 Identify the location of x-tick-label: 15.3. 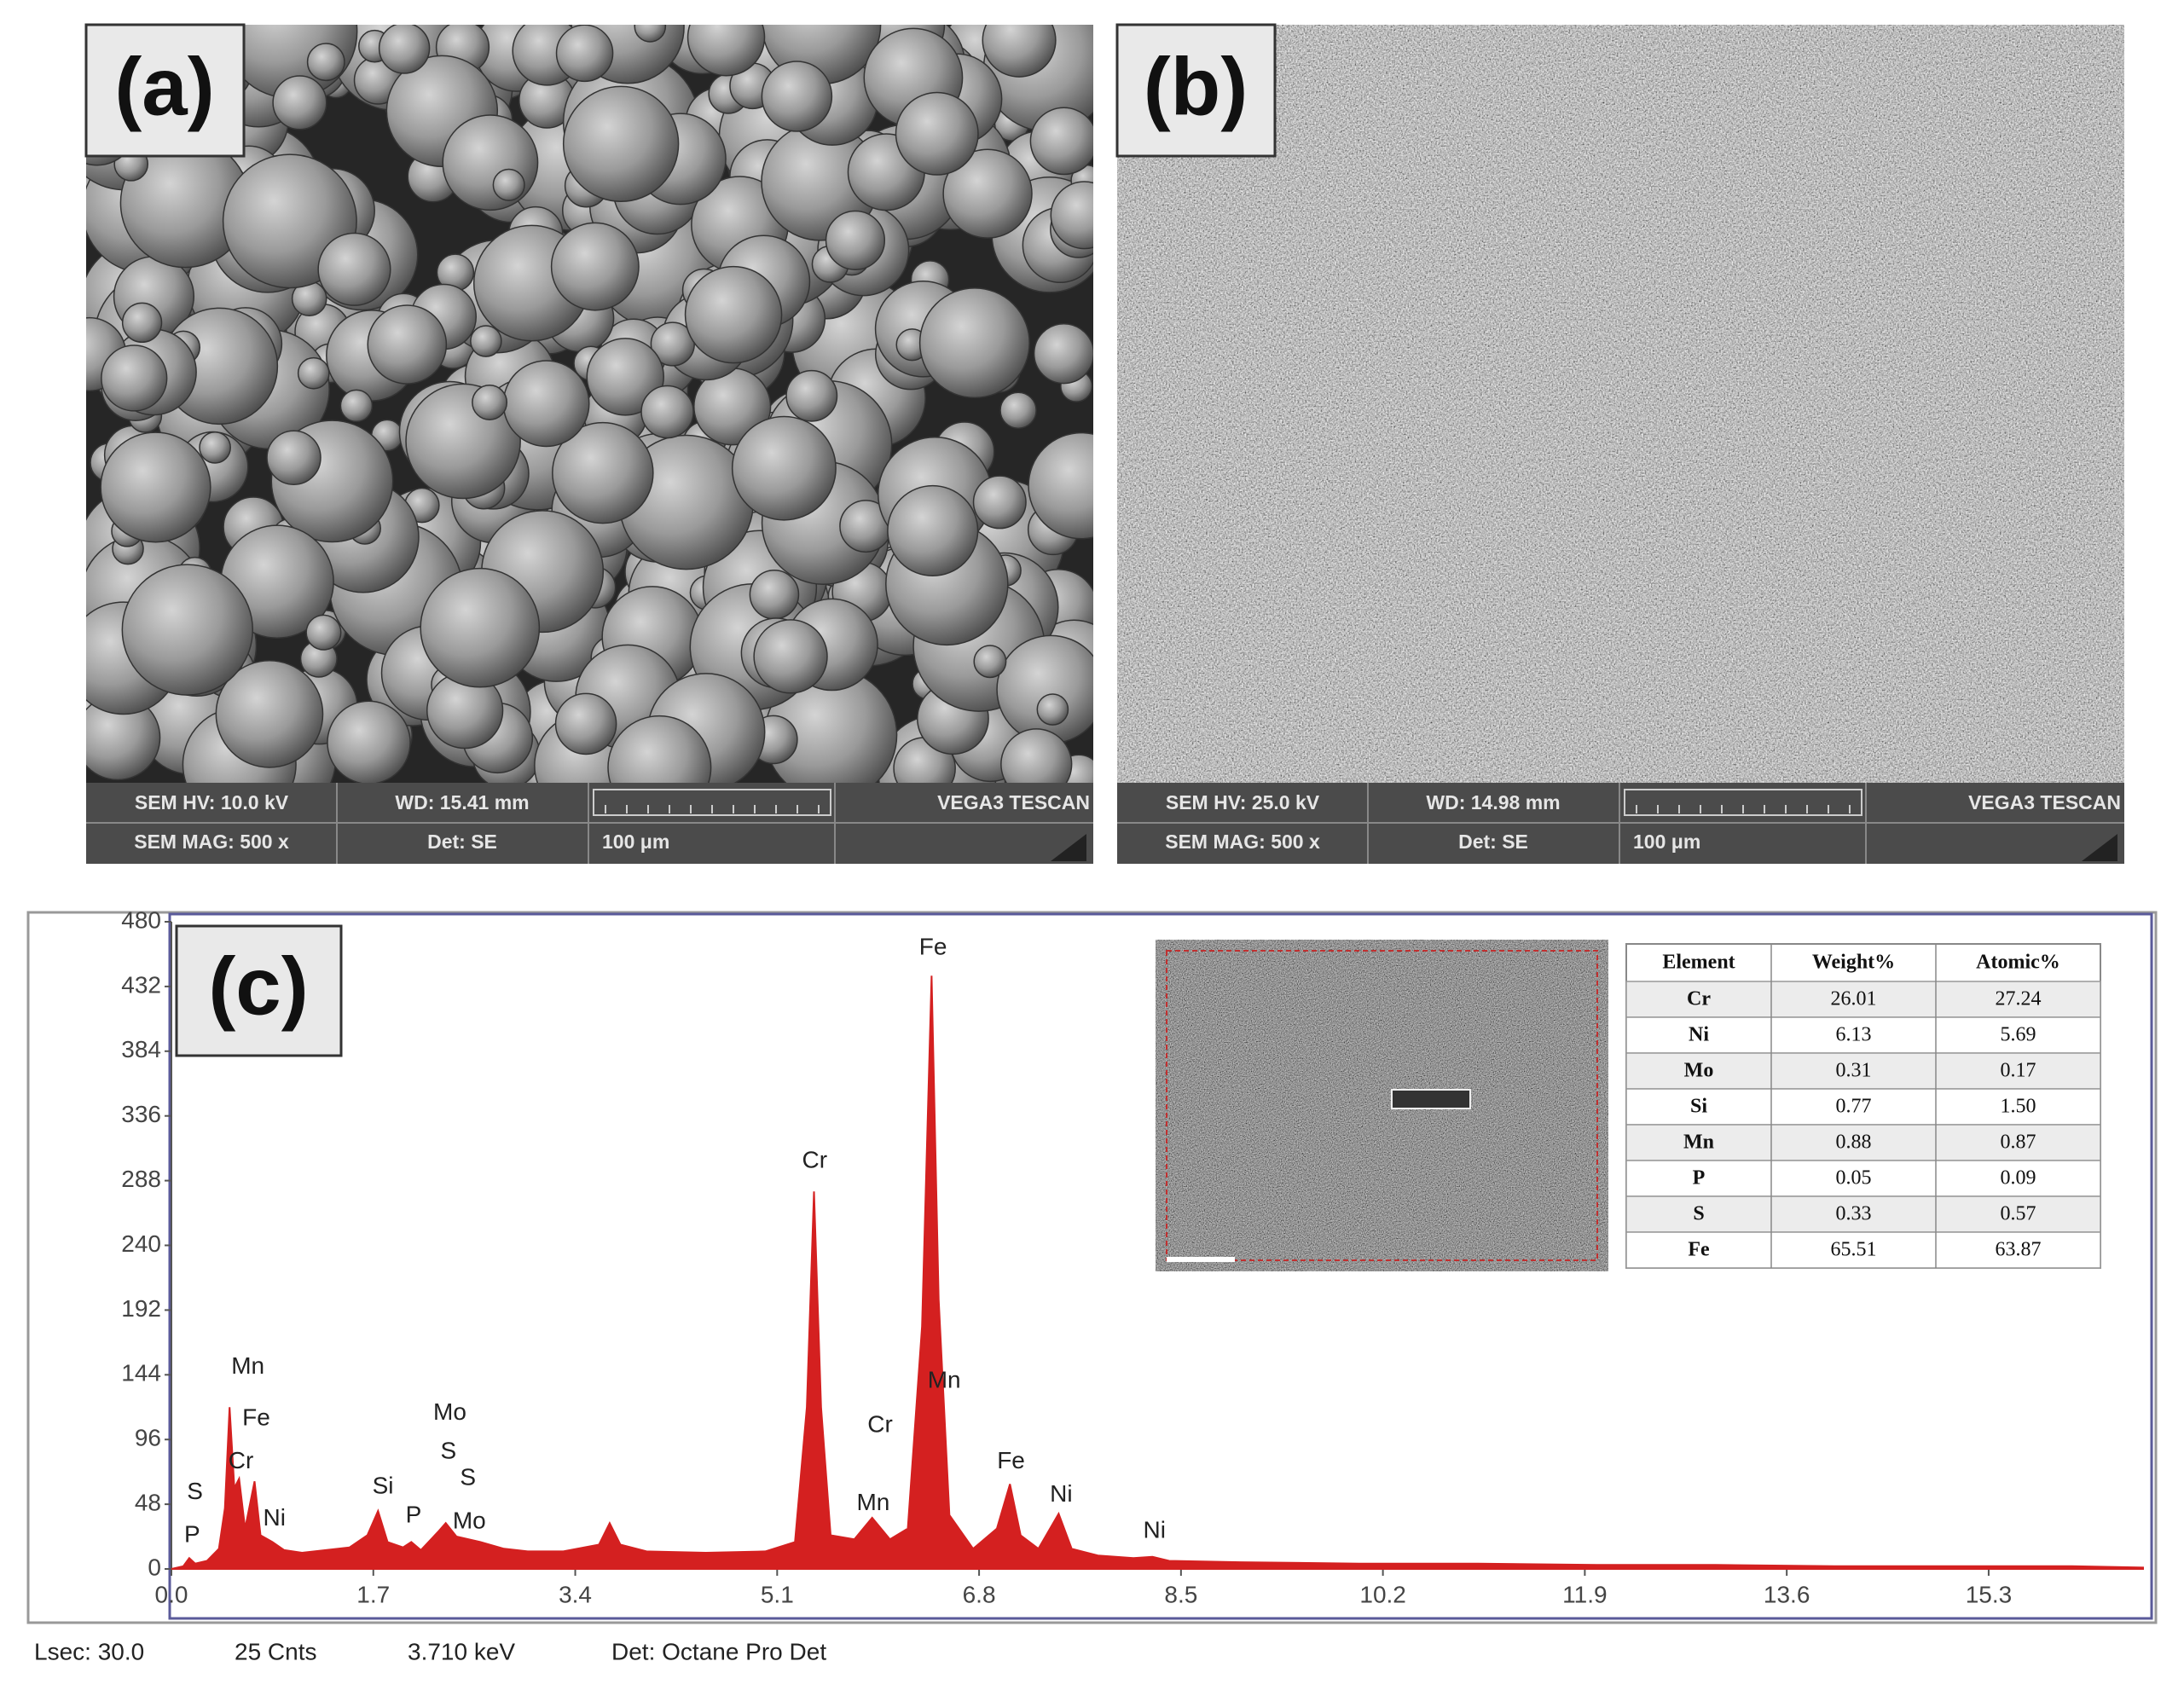
(1990, 1594).